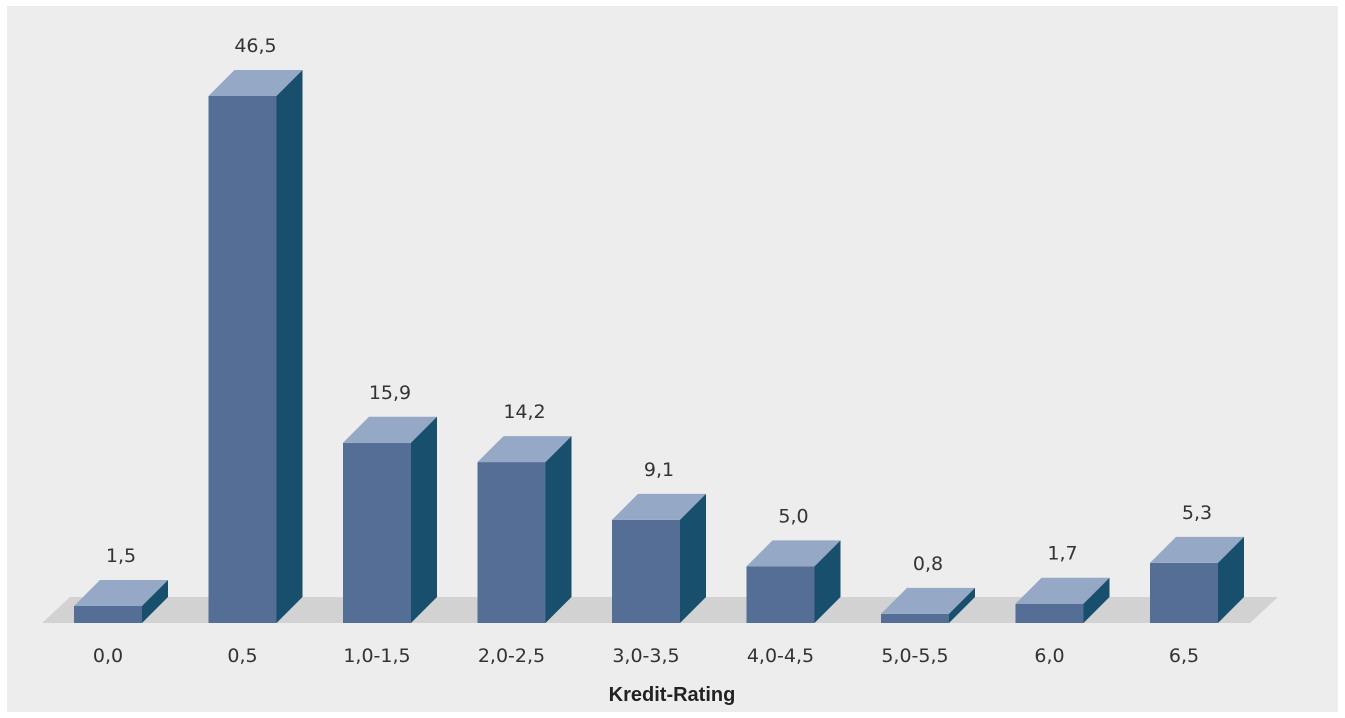 The image size is (1345, 718). Describe the element at coordinates (524, 412) in the screenshot. I see `bar-value-label: 14,2` at that location.